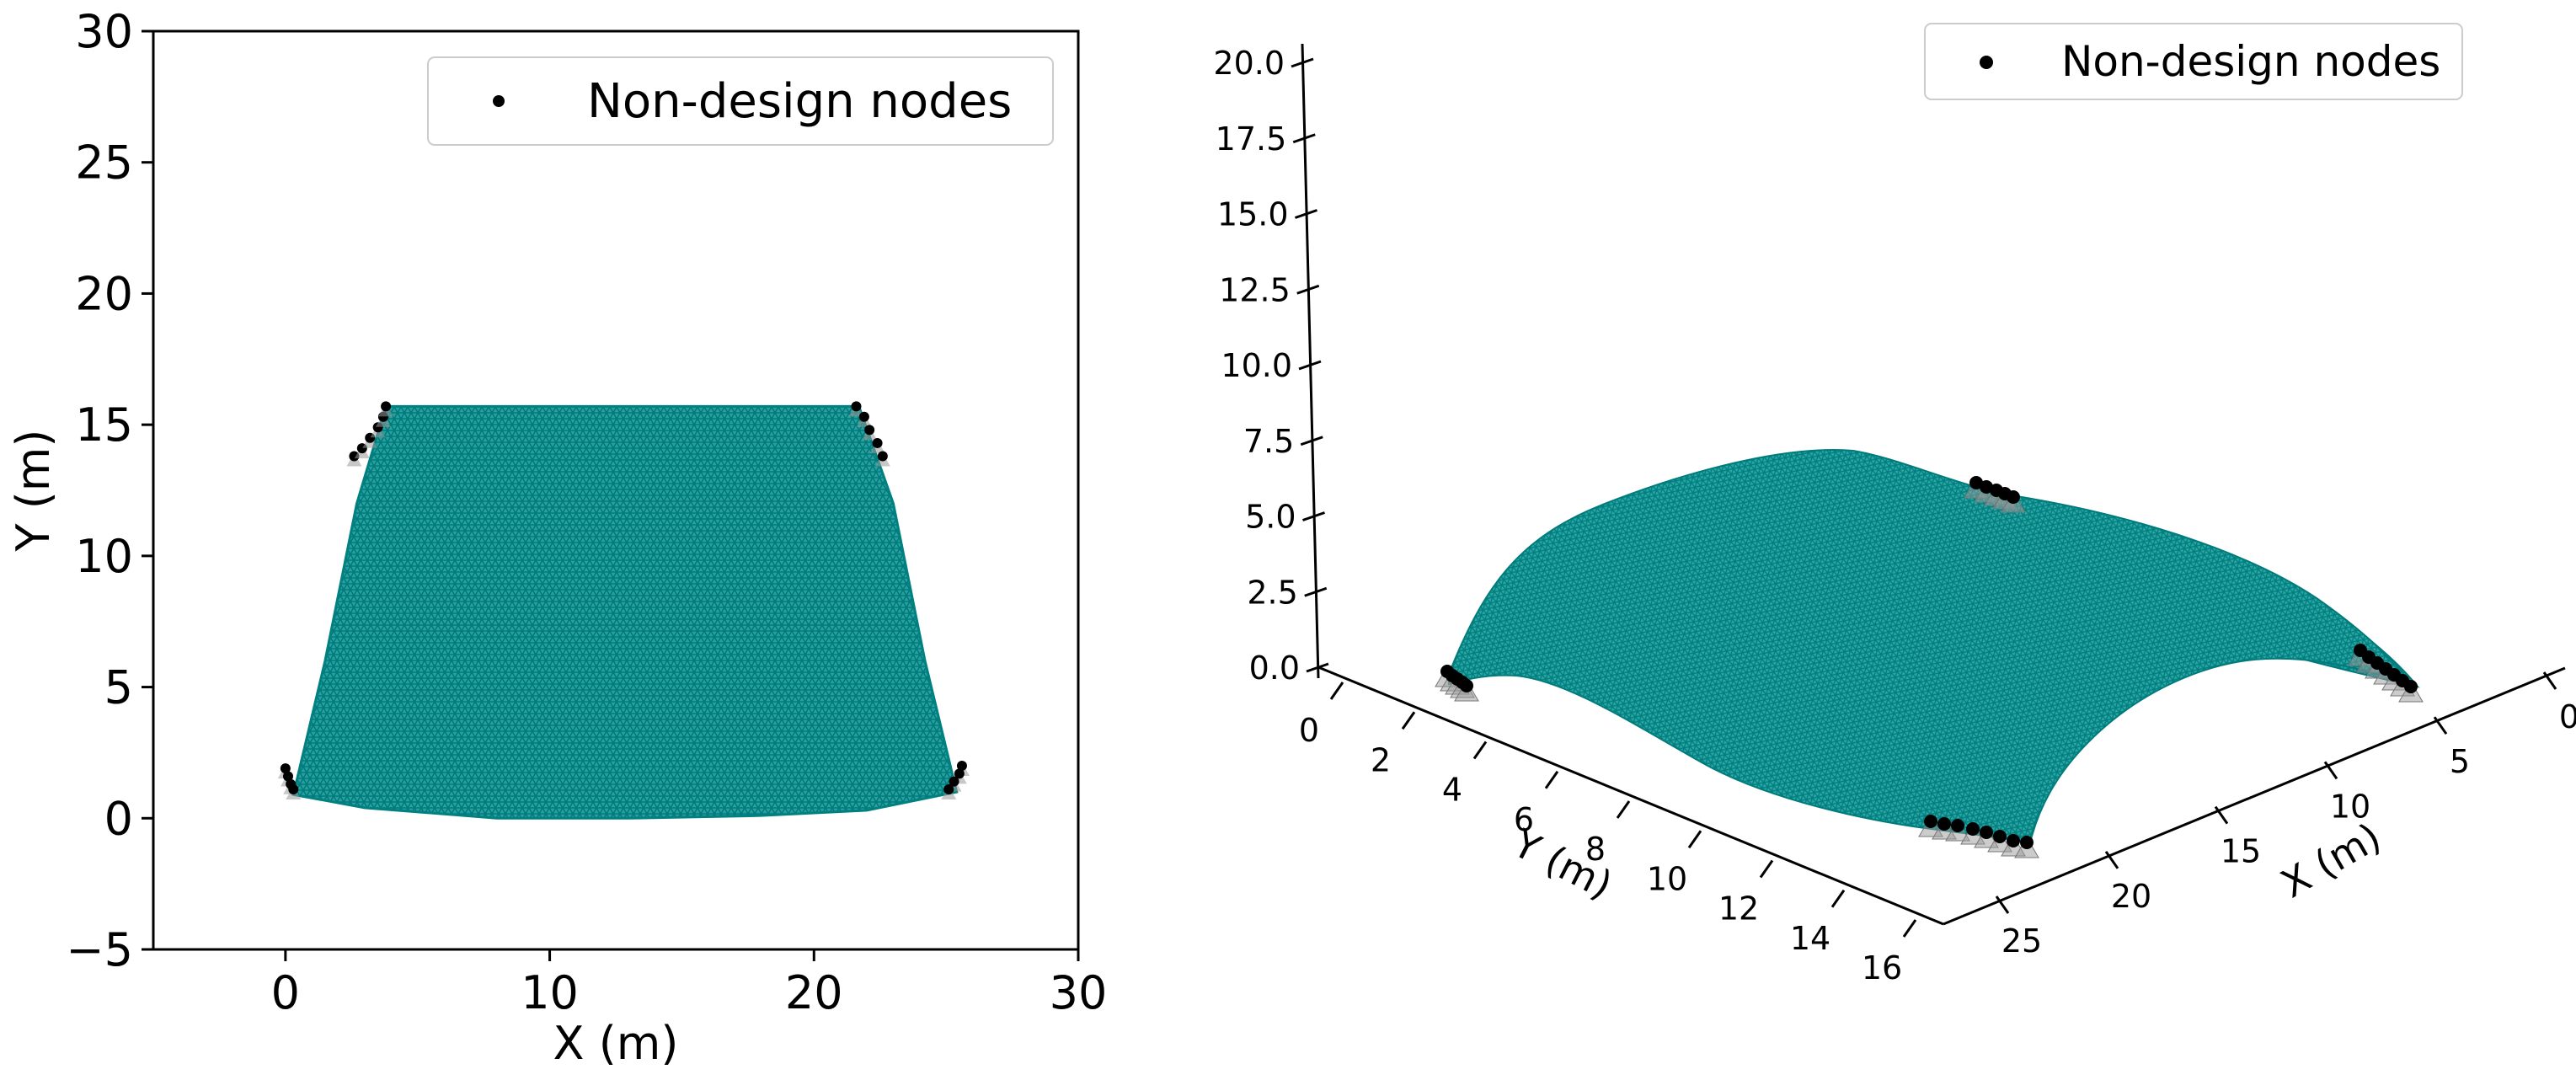 This screenshot has height=1080, width=2576. I want to click on mesh-surface, so click(625, 612).